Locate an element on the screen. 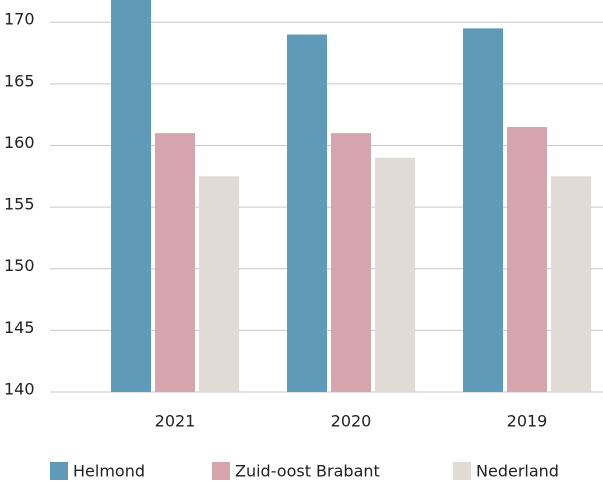  y-tick-label: 160 is located at coordinates (19, 142).